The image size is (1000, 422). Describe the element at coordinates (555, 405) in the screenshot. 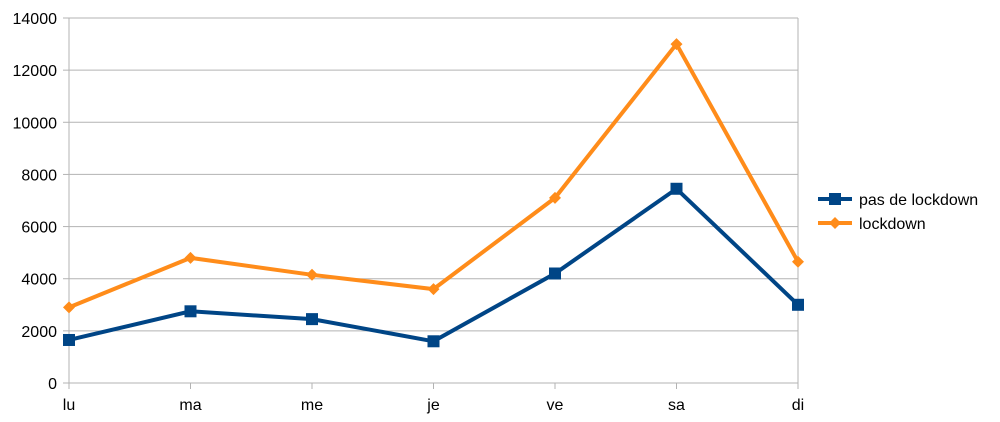

I see `x-tick-label: ve` at that location.